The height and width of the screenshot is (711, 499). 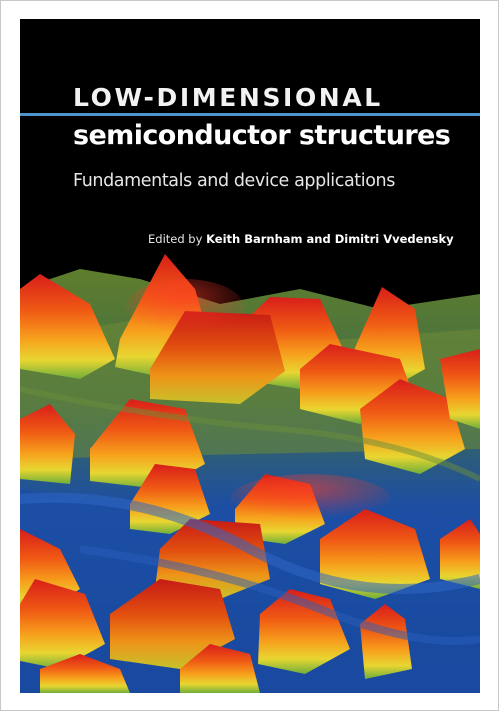 I want to click on edited-by-label: Edited by, so click(x=175, y=239).